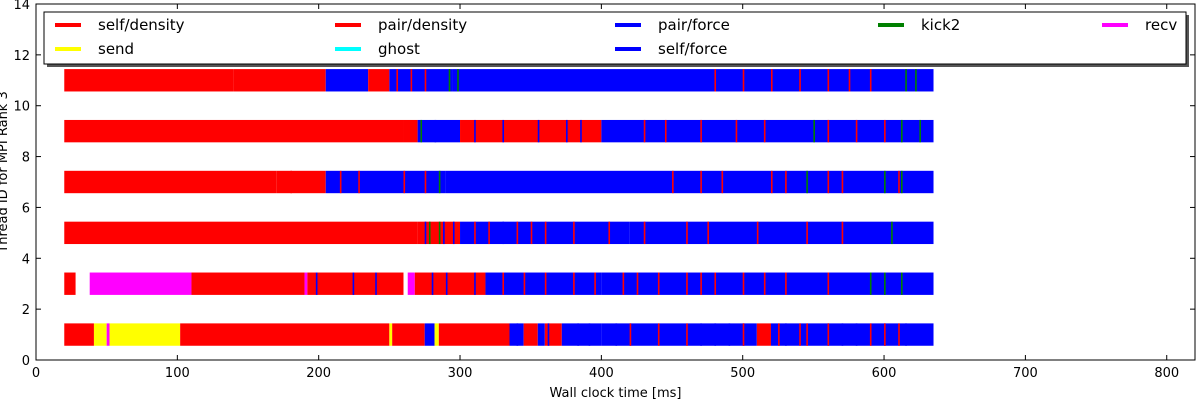  What do you see at coordinates (422, 25) in the screenshot?
I see `legend-label: pair/density` at bounding box center [422, 25].